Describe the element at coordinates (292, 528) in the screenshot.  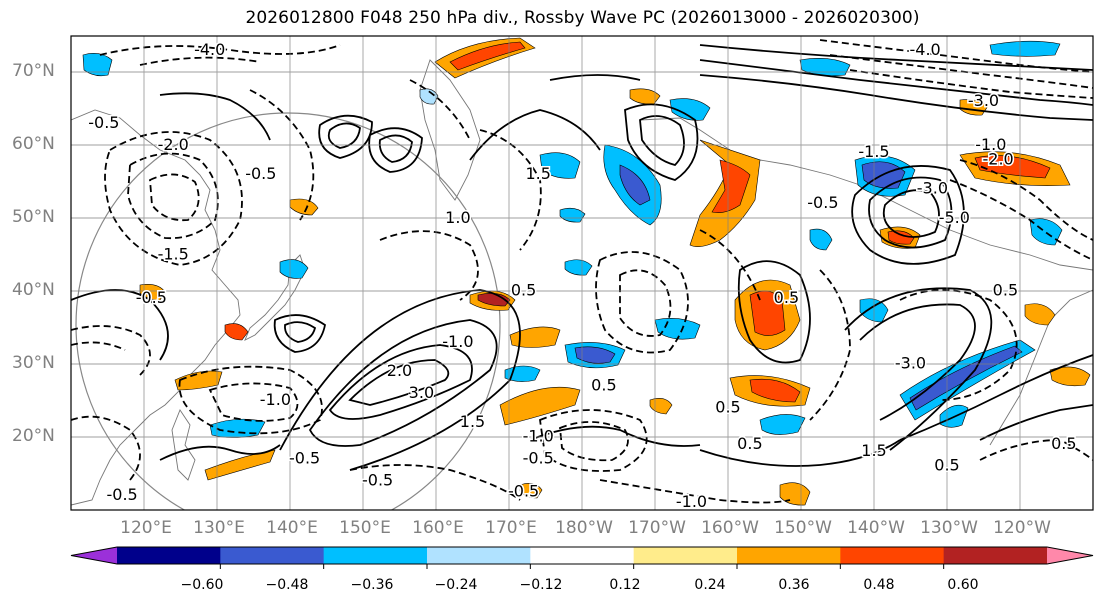
I see `lon-label: 140°E` at that location.